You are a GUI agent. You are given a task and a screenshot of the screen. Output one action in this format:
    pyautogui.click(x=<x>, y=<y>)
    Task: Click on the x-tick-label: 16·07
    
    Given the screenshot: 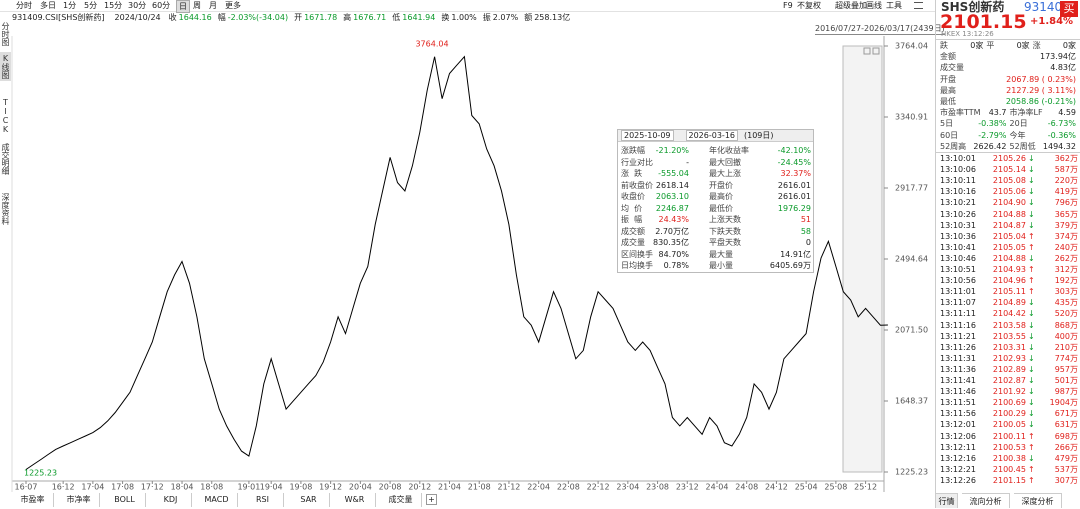 What is the action you would take?
    pyautogui.click(x=26, y=487)
    